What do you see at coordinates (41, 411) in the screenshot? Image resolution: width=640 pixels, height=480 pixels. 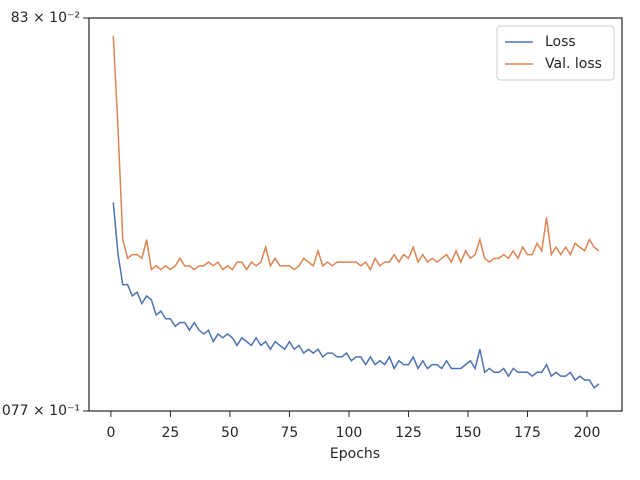 I see `y-tick-label: 077 × 10⁻¹` at bounding box center [41, 411].